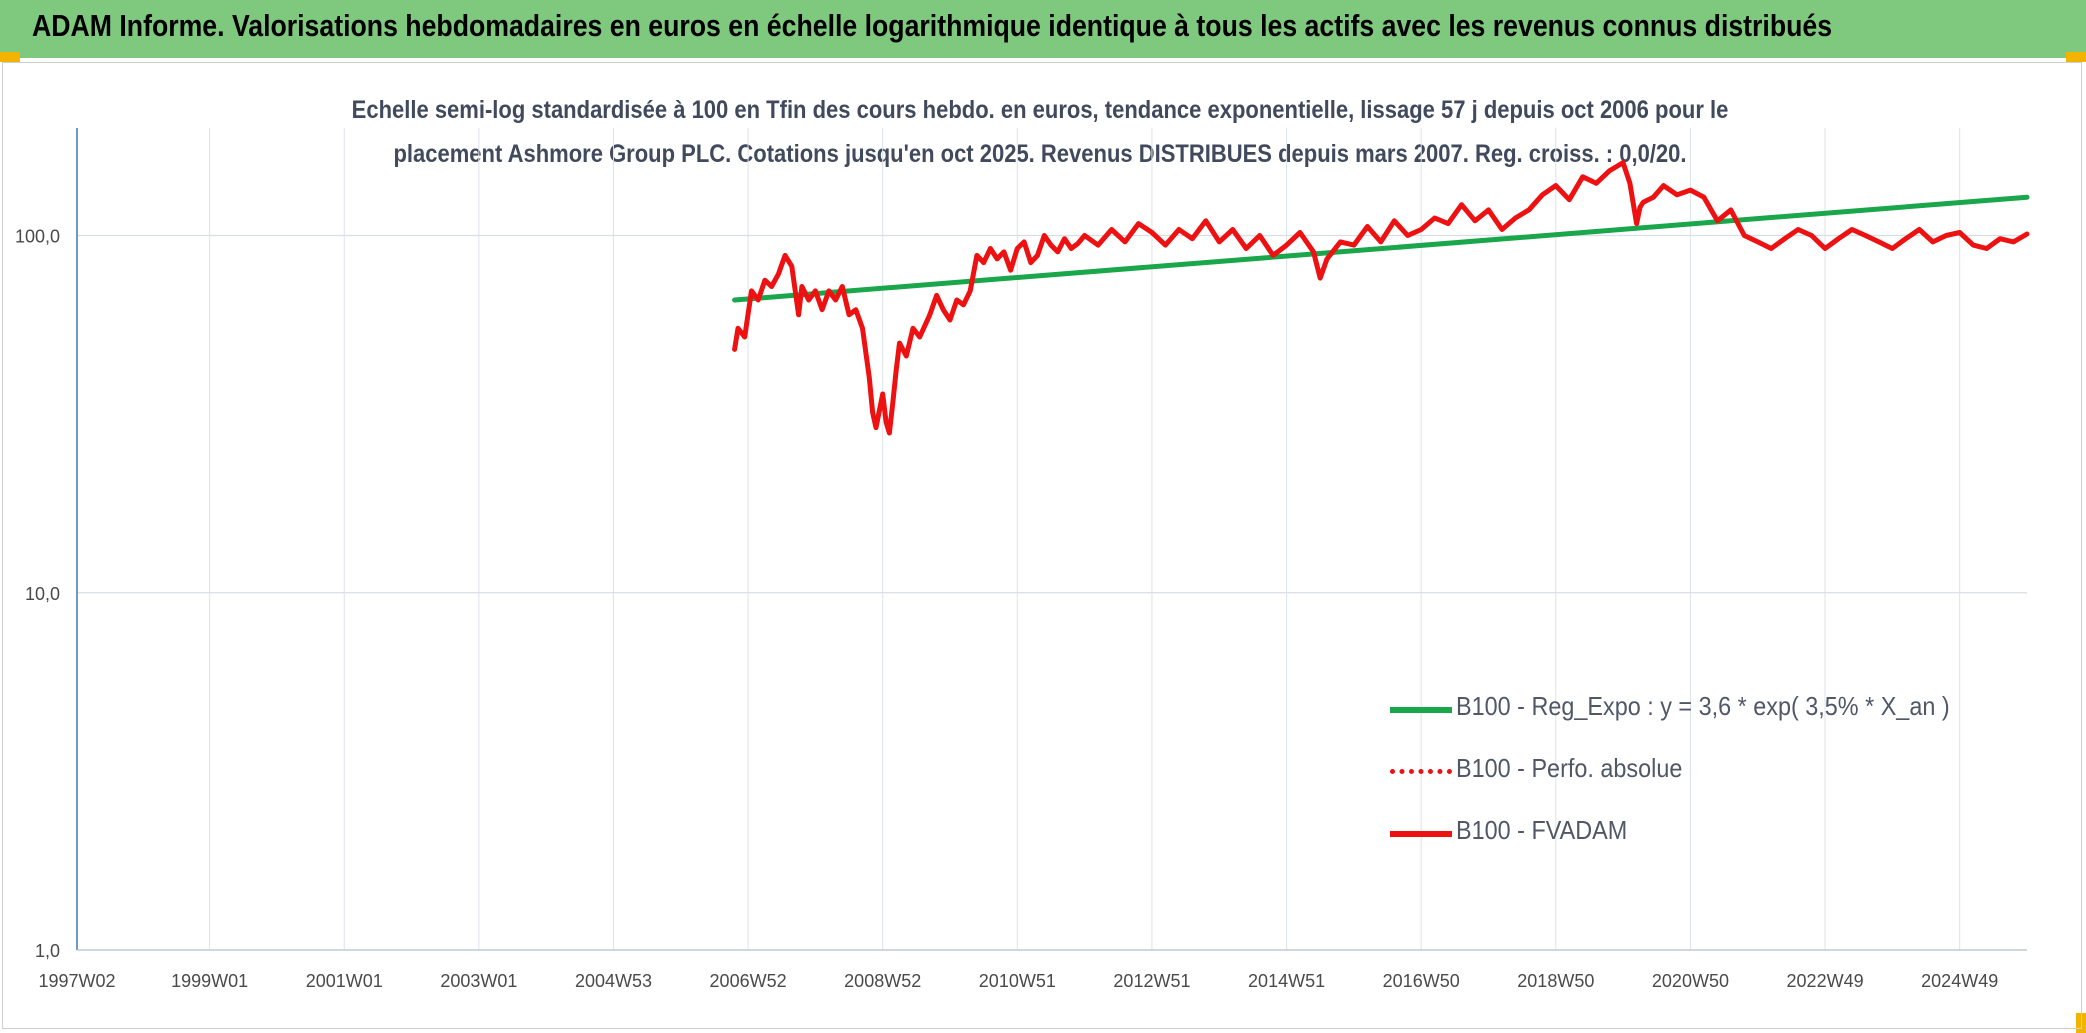 This screenshot has width=2086, height=1033. What do you see at coordinates (1017, 981) in the screenshot?
I see `x-tick-label-7: 2010W51` at bounding box center [1017, 981].